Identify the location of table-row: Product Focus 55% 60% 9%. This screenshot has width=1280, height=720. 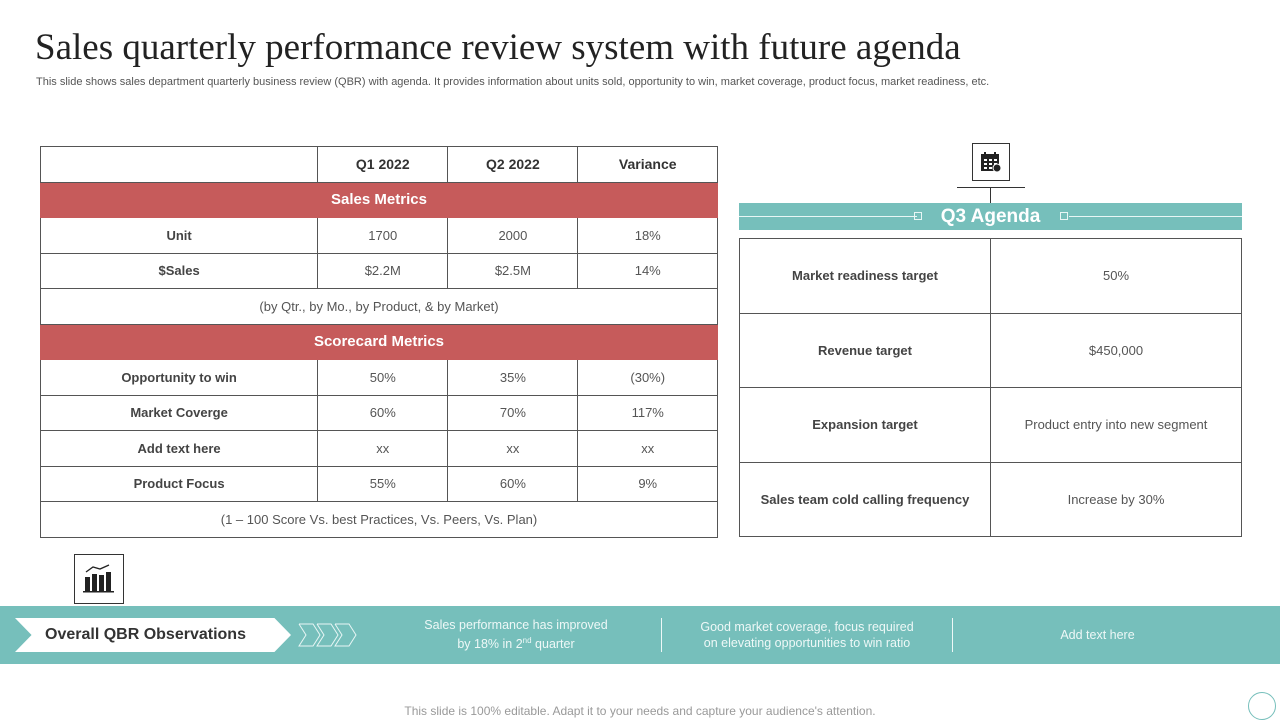
(378, 483).